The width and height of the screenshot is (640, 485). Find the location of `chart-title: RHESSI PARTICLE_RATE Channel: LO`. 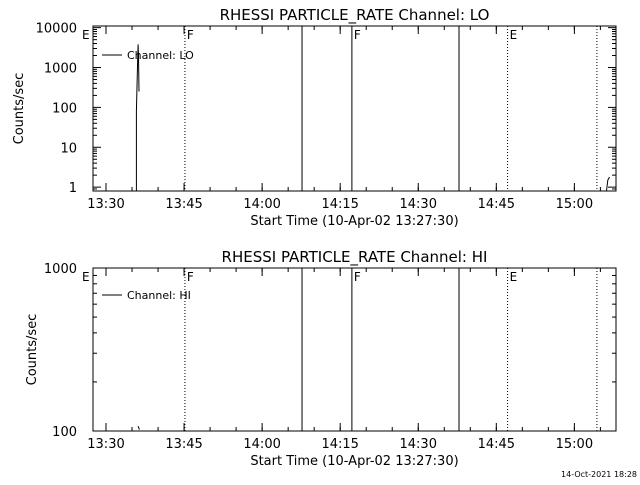

chart-title: RHESSI PARTICLE_RATE Channel: LO is located at coordinates (355, 15).